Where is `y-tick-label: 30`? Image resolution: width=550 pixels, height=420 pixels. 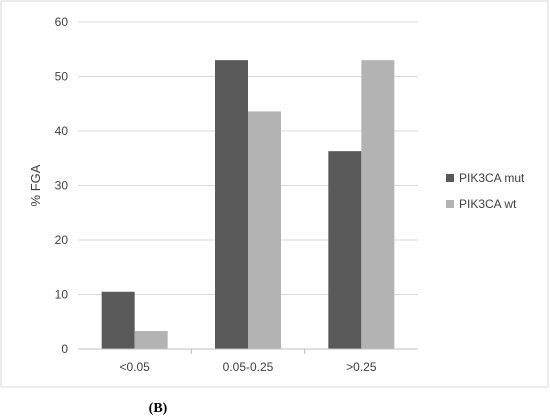
y-tick-label: 30 is located at coordinates (62, 186).